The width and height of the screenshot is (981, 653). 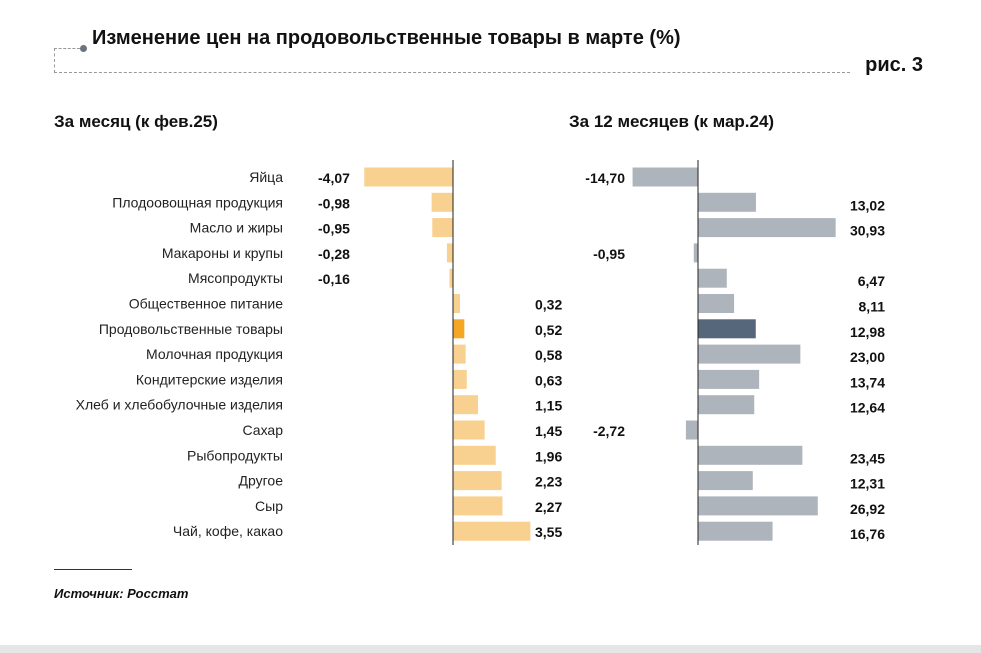 What do you see at coordinates (548, 380) in the screenshot?
I see `left-value-label: 0,63` at bounding box center [548, 380].